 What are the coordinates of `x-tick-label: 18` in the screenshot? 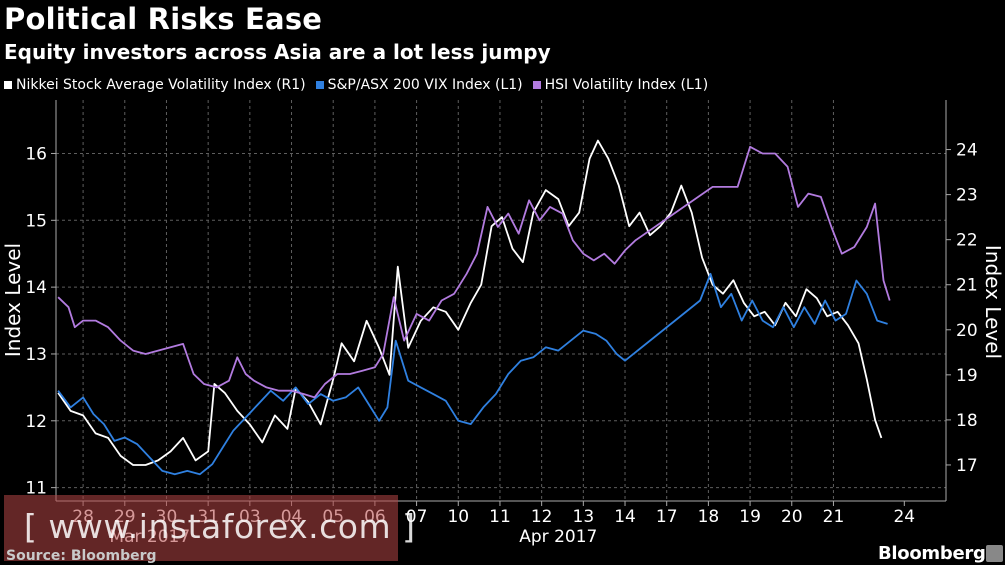 It's located at (709, 517).